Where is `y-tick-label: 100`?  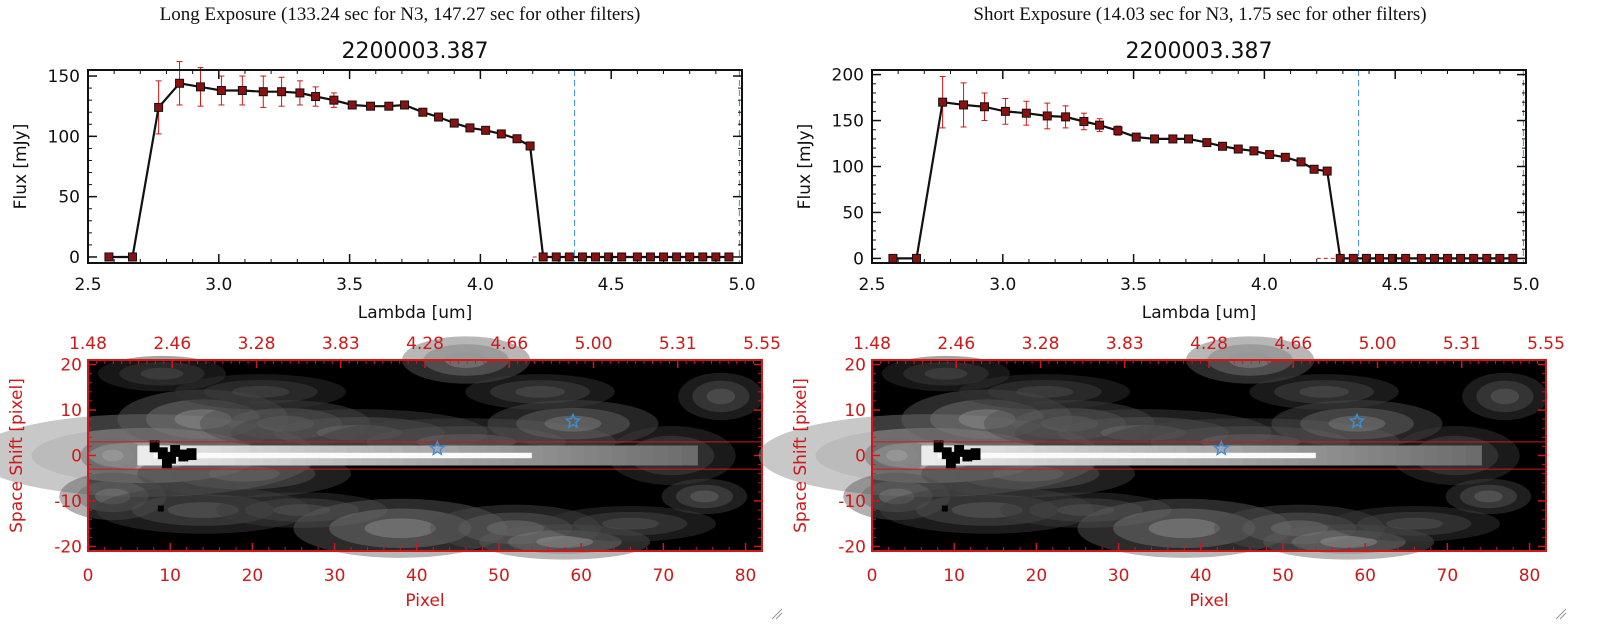 y-tick-label: 100 is located at coordinates (64, 137).